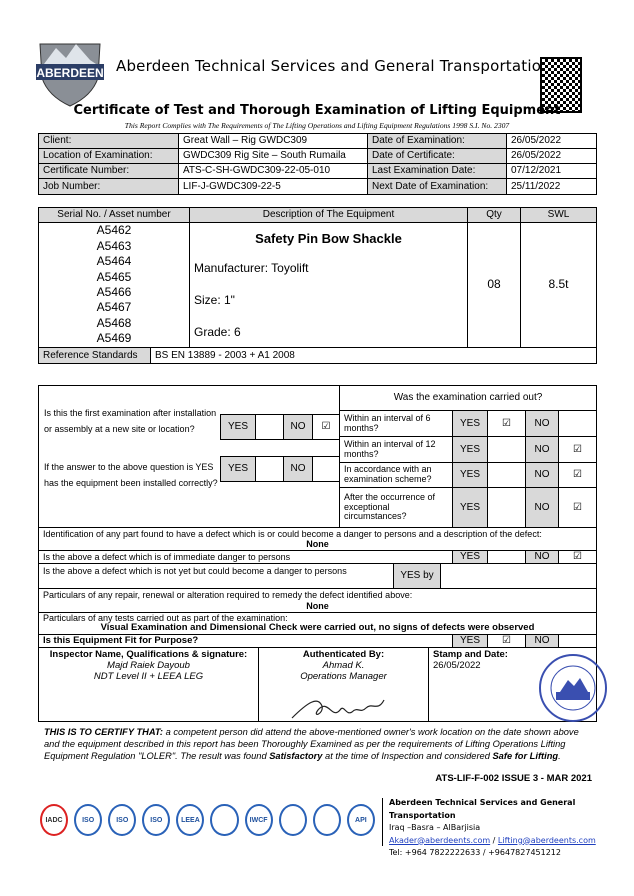 Image resolution: width=634 pixels, height=896 pixels. What do you see at coordinates (326, 427) in the screenshot?
I see `first-exam-no-checkbox: ☑` at bounding box center [326, 427].